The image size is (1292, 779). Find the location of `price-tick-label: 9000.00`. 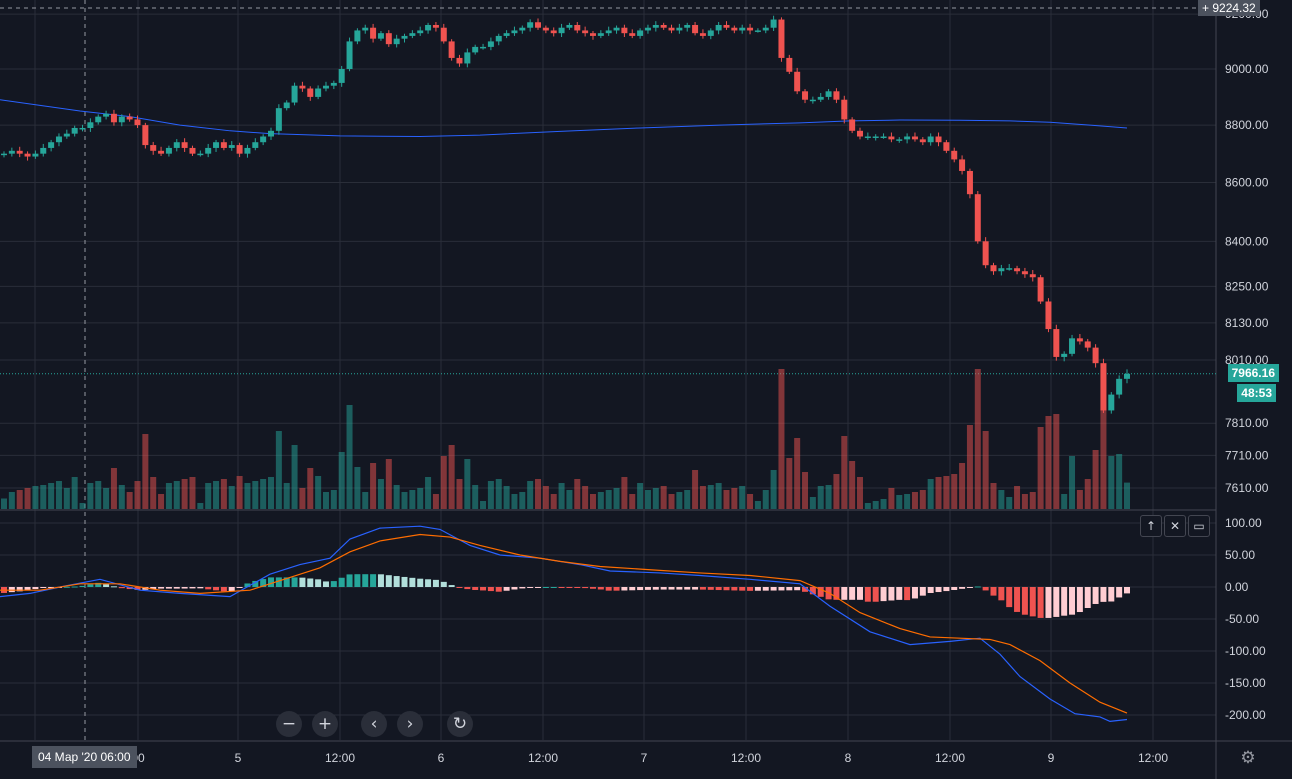

price-tick-label: 9000.00 is located at coordinates (1247, 69).